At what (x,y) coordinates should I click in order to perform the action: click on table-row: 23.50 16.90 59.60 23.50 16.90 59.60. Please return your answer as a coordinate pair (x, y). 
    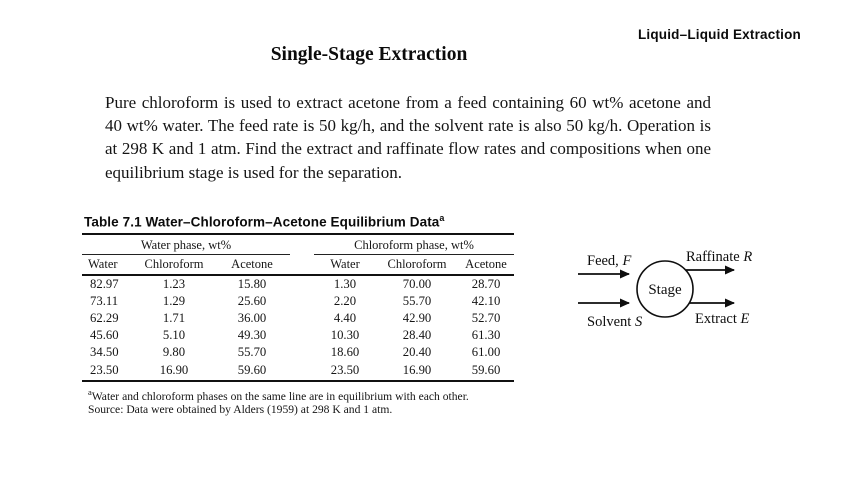
    Looking at the image, I should click on (298, 371).